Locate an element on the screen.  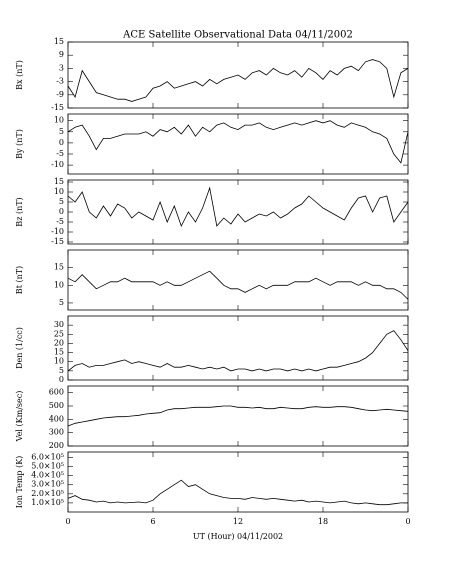
x-tick-label: 12 is located at coordinates (238, 521).